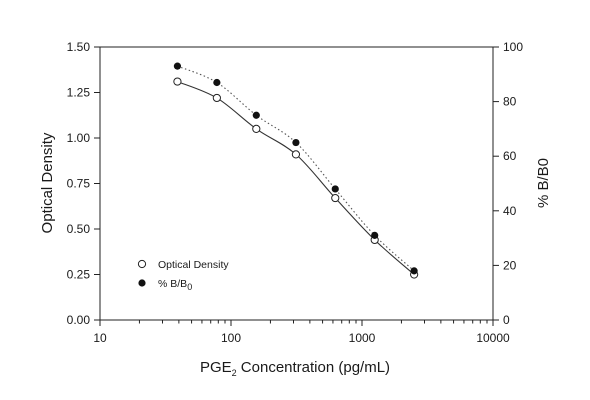 This screenshot has width=590, height=400. I want to click on y-axis-right-title: % B/B0, so click(543, 183).